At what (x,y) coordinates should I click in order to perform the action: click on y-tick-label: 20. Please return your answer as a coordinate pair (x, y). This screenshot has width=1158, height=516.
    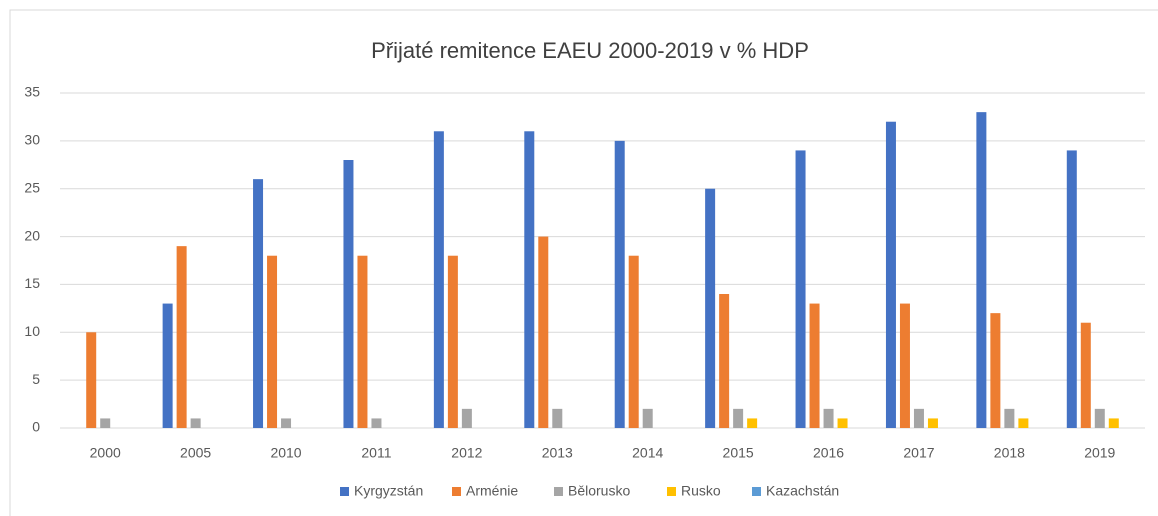
    Looking at the image, I should click on (32, 235).